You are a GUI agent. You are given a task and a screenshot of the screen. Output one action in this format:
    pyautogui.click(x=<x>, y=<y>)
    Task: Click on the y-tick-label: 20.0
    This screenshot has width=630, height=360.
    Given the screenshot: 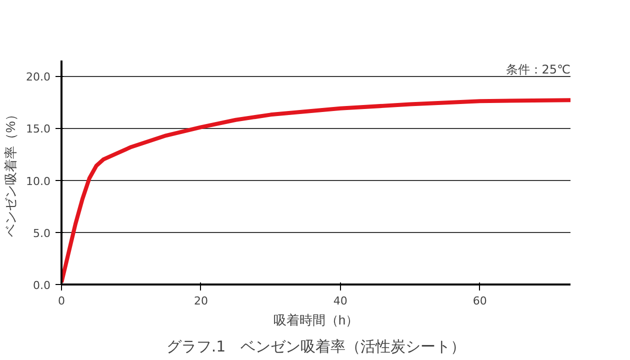 What is the action you would take?
    pyautogui.click(x=38, y=77)
    